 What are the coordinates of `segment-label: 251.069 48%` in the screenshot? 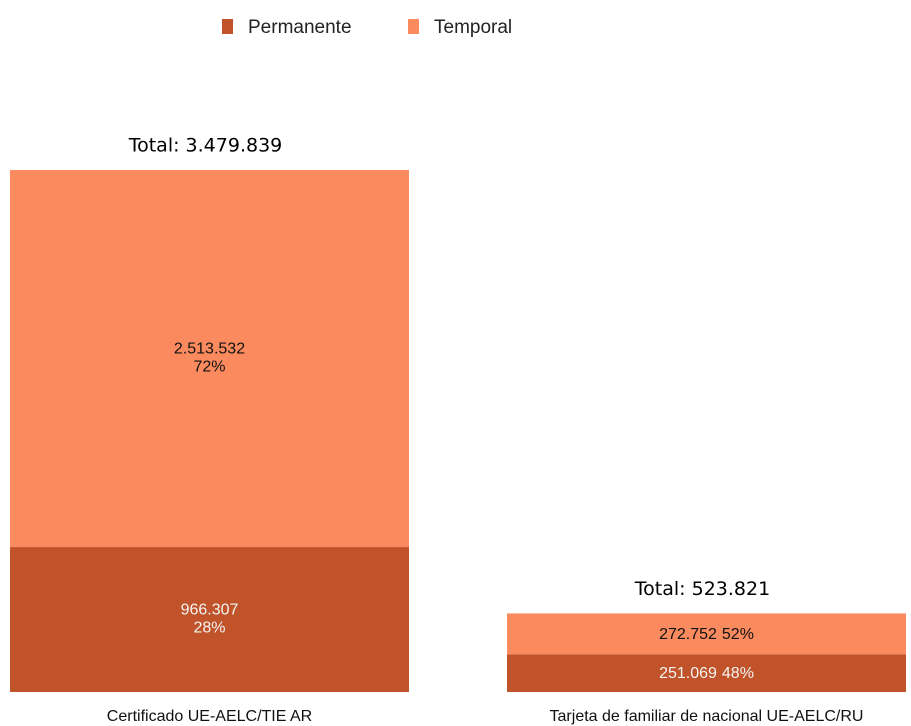 It's located at (706, 673).